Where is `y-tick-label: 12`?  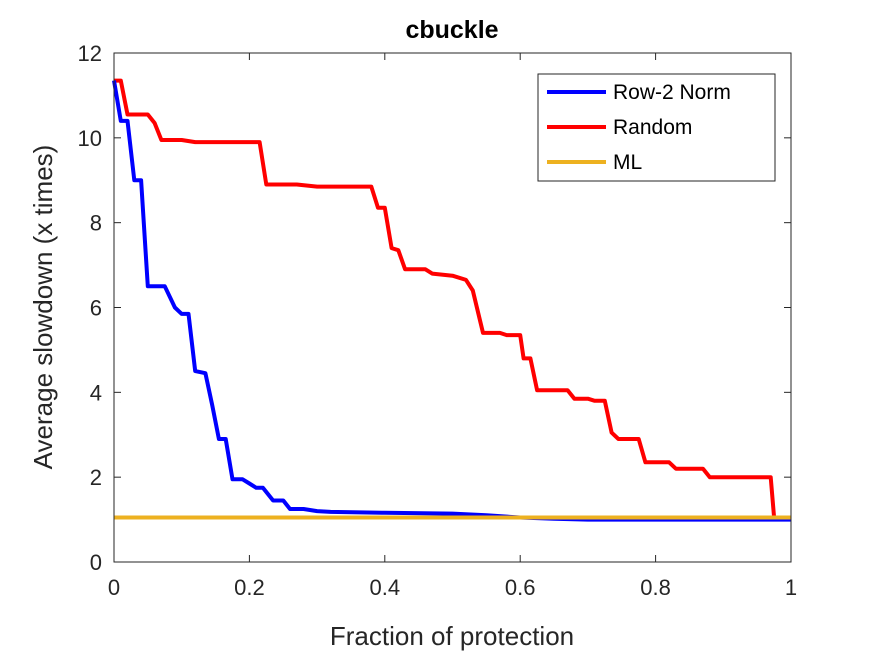 y-tick-label: 12 is located at coordinates (90, 53).